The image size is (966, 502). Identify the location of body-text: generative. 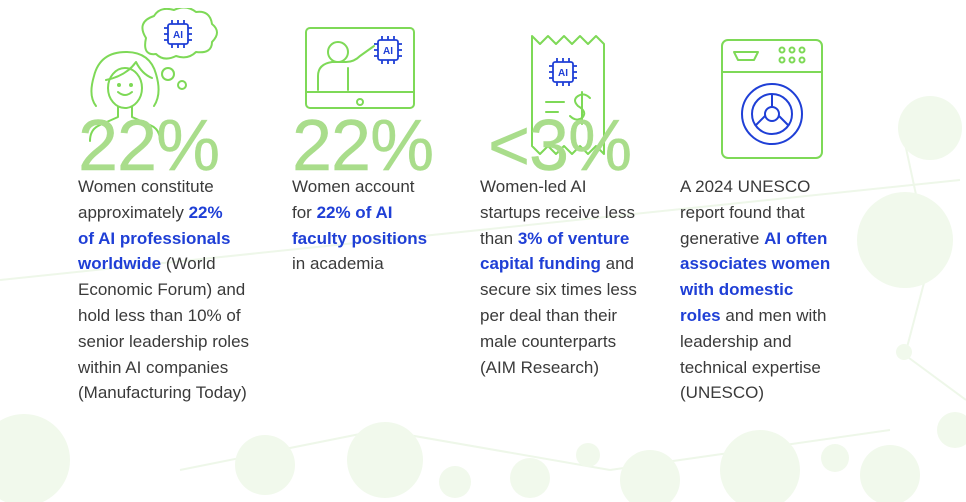
(722, 238).